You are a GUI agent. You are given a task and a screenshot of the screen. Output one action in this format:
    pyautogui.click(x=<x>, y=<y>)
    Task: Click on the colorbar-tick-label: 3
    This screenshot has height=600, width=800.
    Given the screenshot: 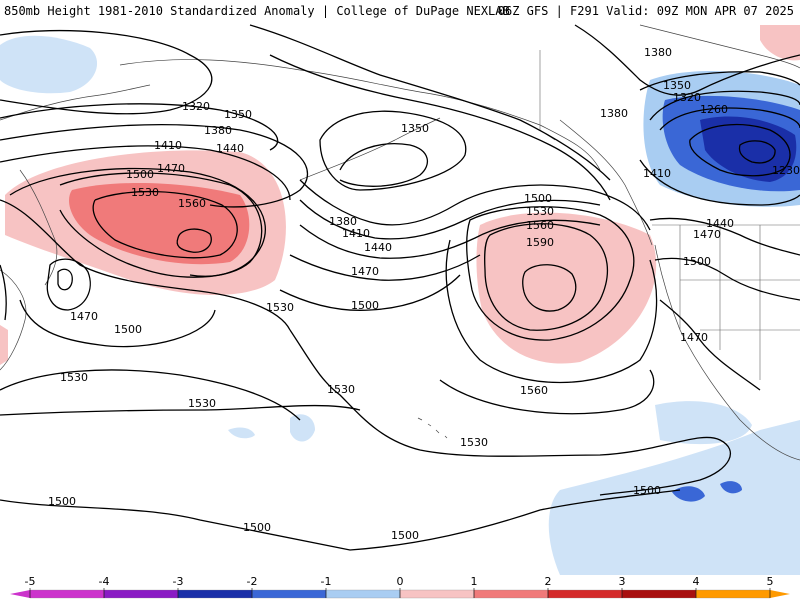 What is the action you would take?
    pyautogui.click(x=622, y=581)
    